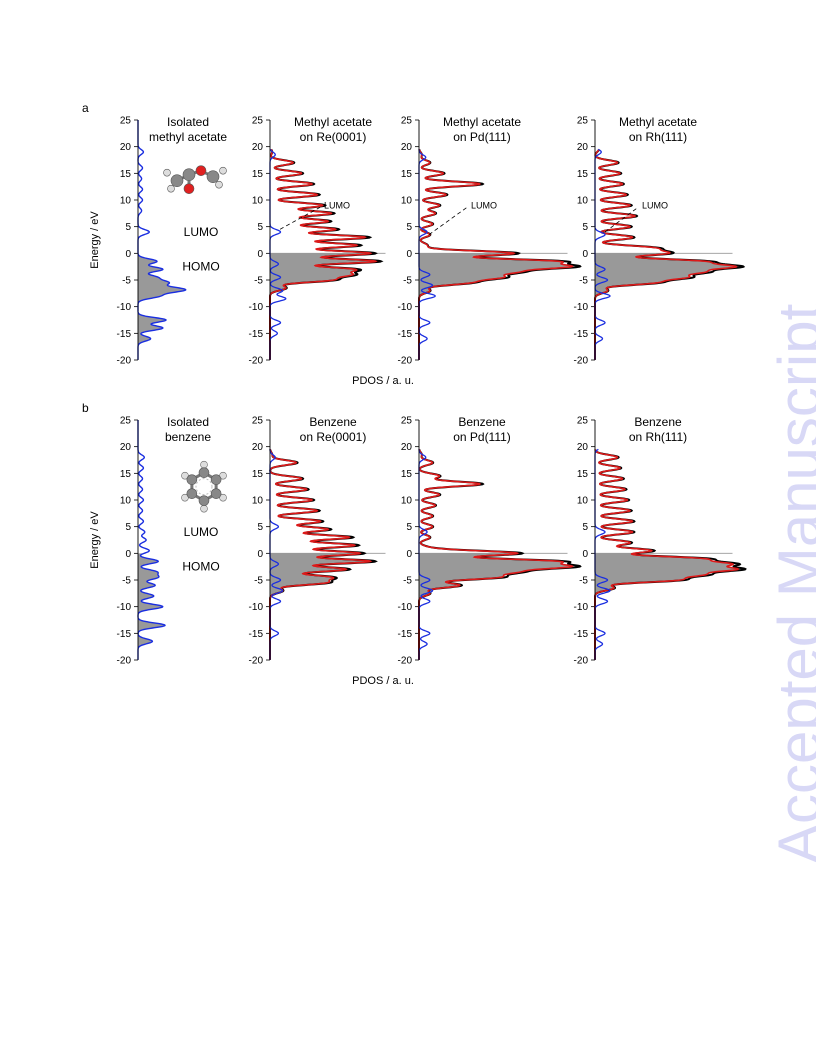 The width and height of the screenshot is (816, 1056). Describe the element at coordinates (333, 137) in the screenshot. I see `subplot-title: on Re(0001)` at that location.